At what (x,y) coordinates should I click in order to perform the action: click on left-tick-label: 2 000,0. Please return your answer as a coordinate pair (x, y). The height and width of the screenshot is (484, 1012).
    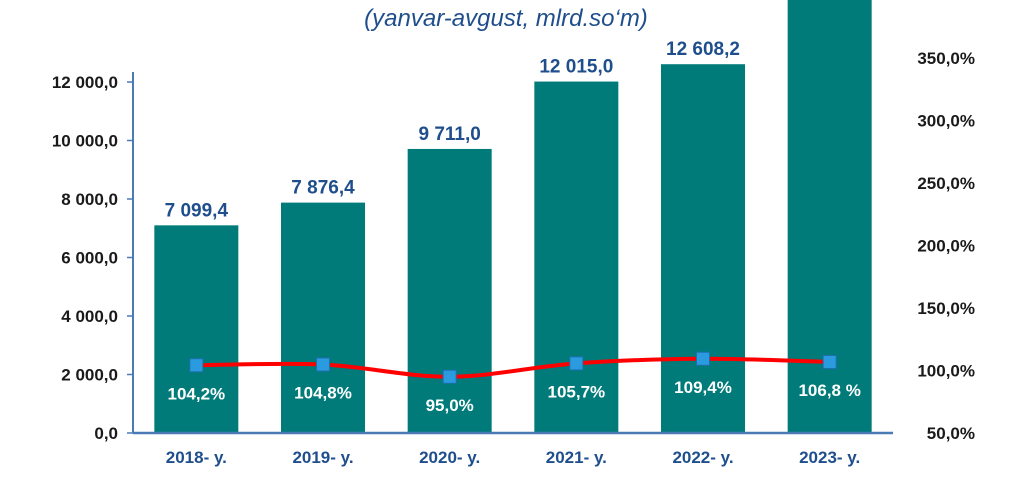
    Looking at the image, I should click on (89, 375).